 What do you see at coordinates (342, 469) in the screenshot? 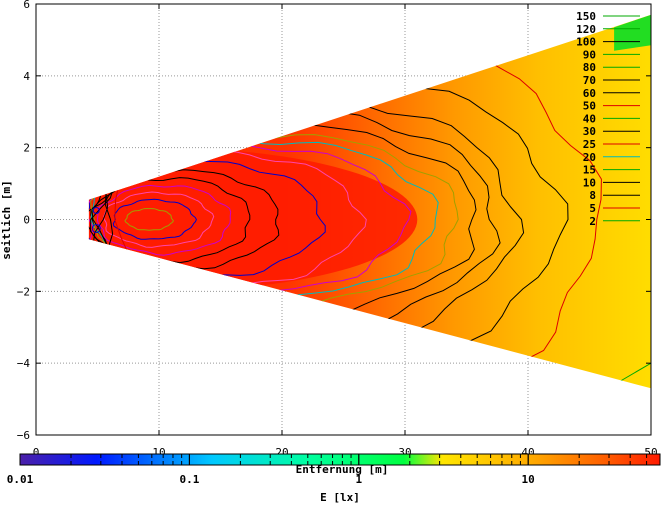
I see `x-axis-label: Entfernung [m]` at bounding box center [342, 469].